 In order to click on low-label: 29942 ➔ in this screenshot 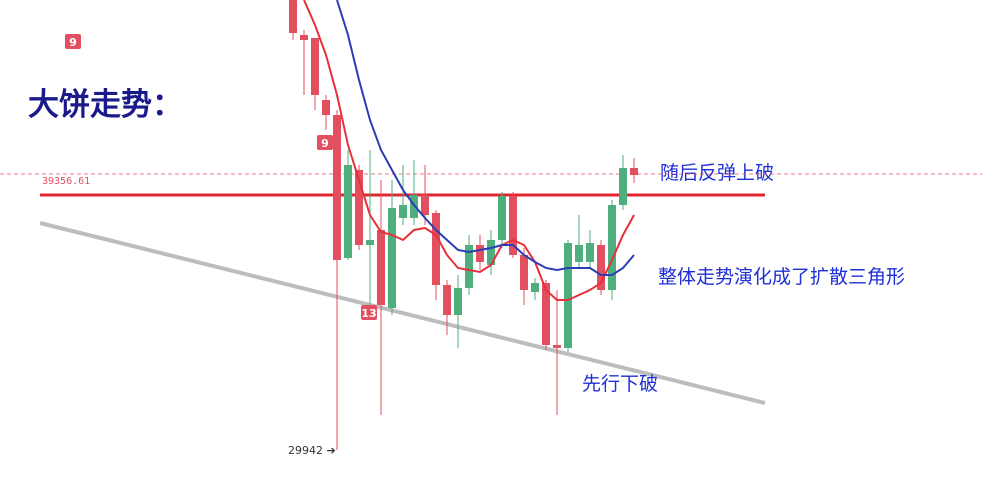, I will do `click(312, 450)`.